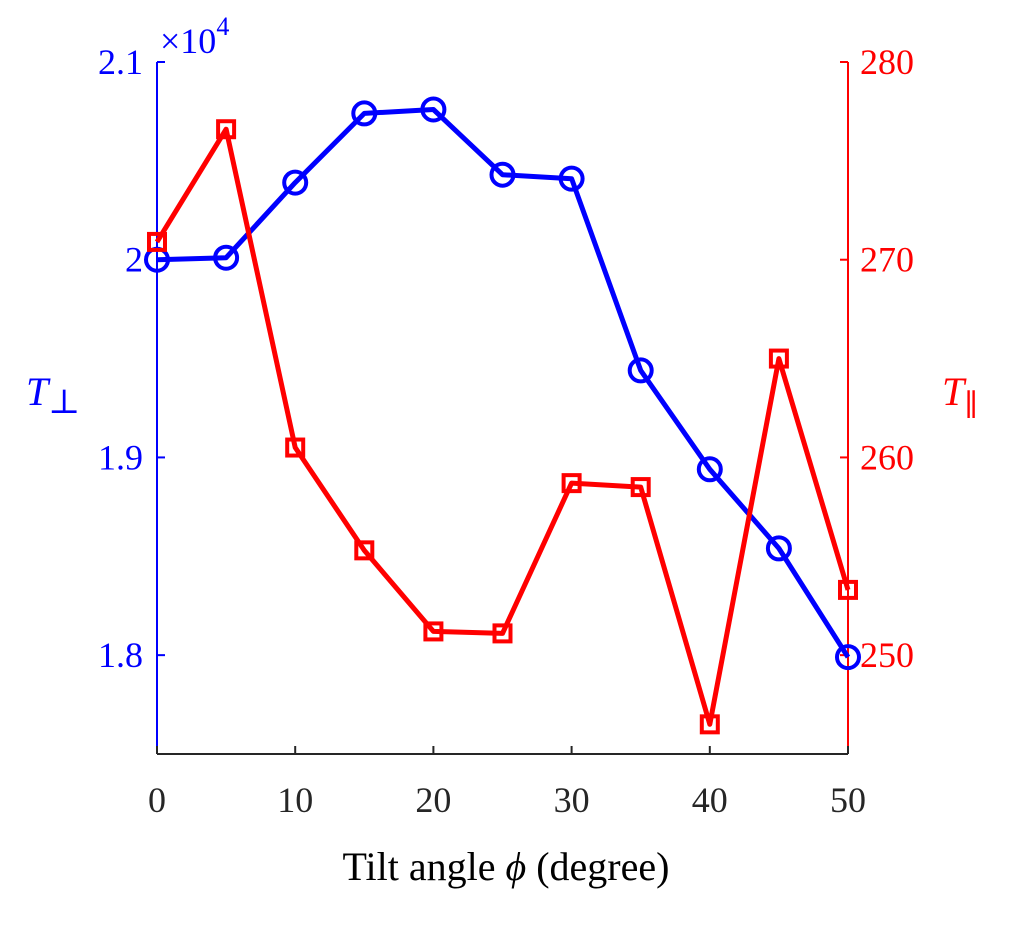 The image size is (1015, 926). I want to click on left-y-tick-label: 1.8, so click(120, 655).